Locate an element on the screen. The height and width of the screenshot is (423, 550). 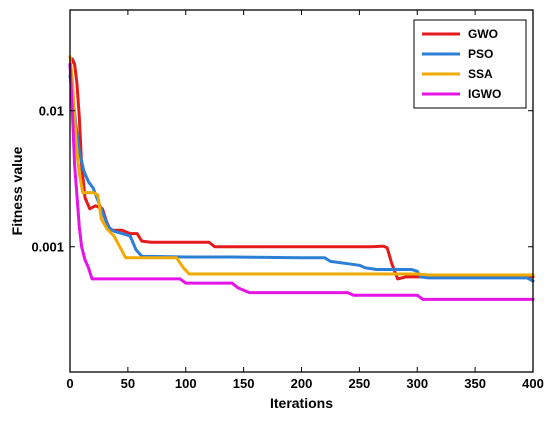
x-tick-label: 50 is located at coordinates (128, 383).